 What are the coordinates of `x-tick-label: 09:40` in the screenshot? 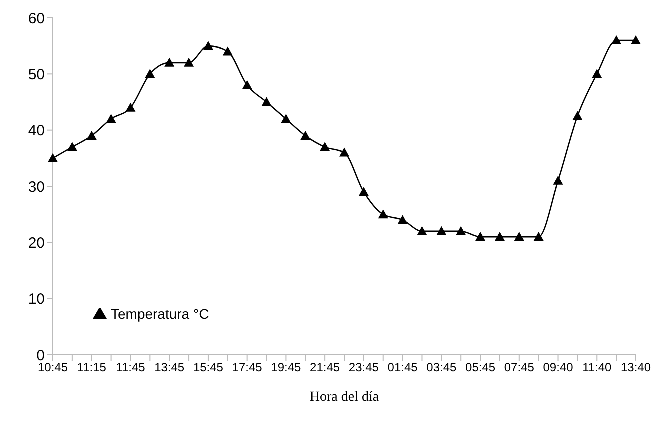 It's located at (558, 367).